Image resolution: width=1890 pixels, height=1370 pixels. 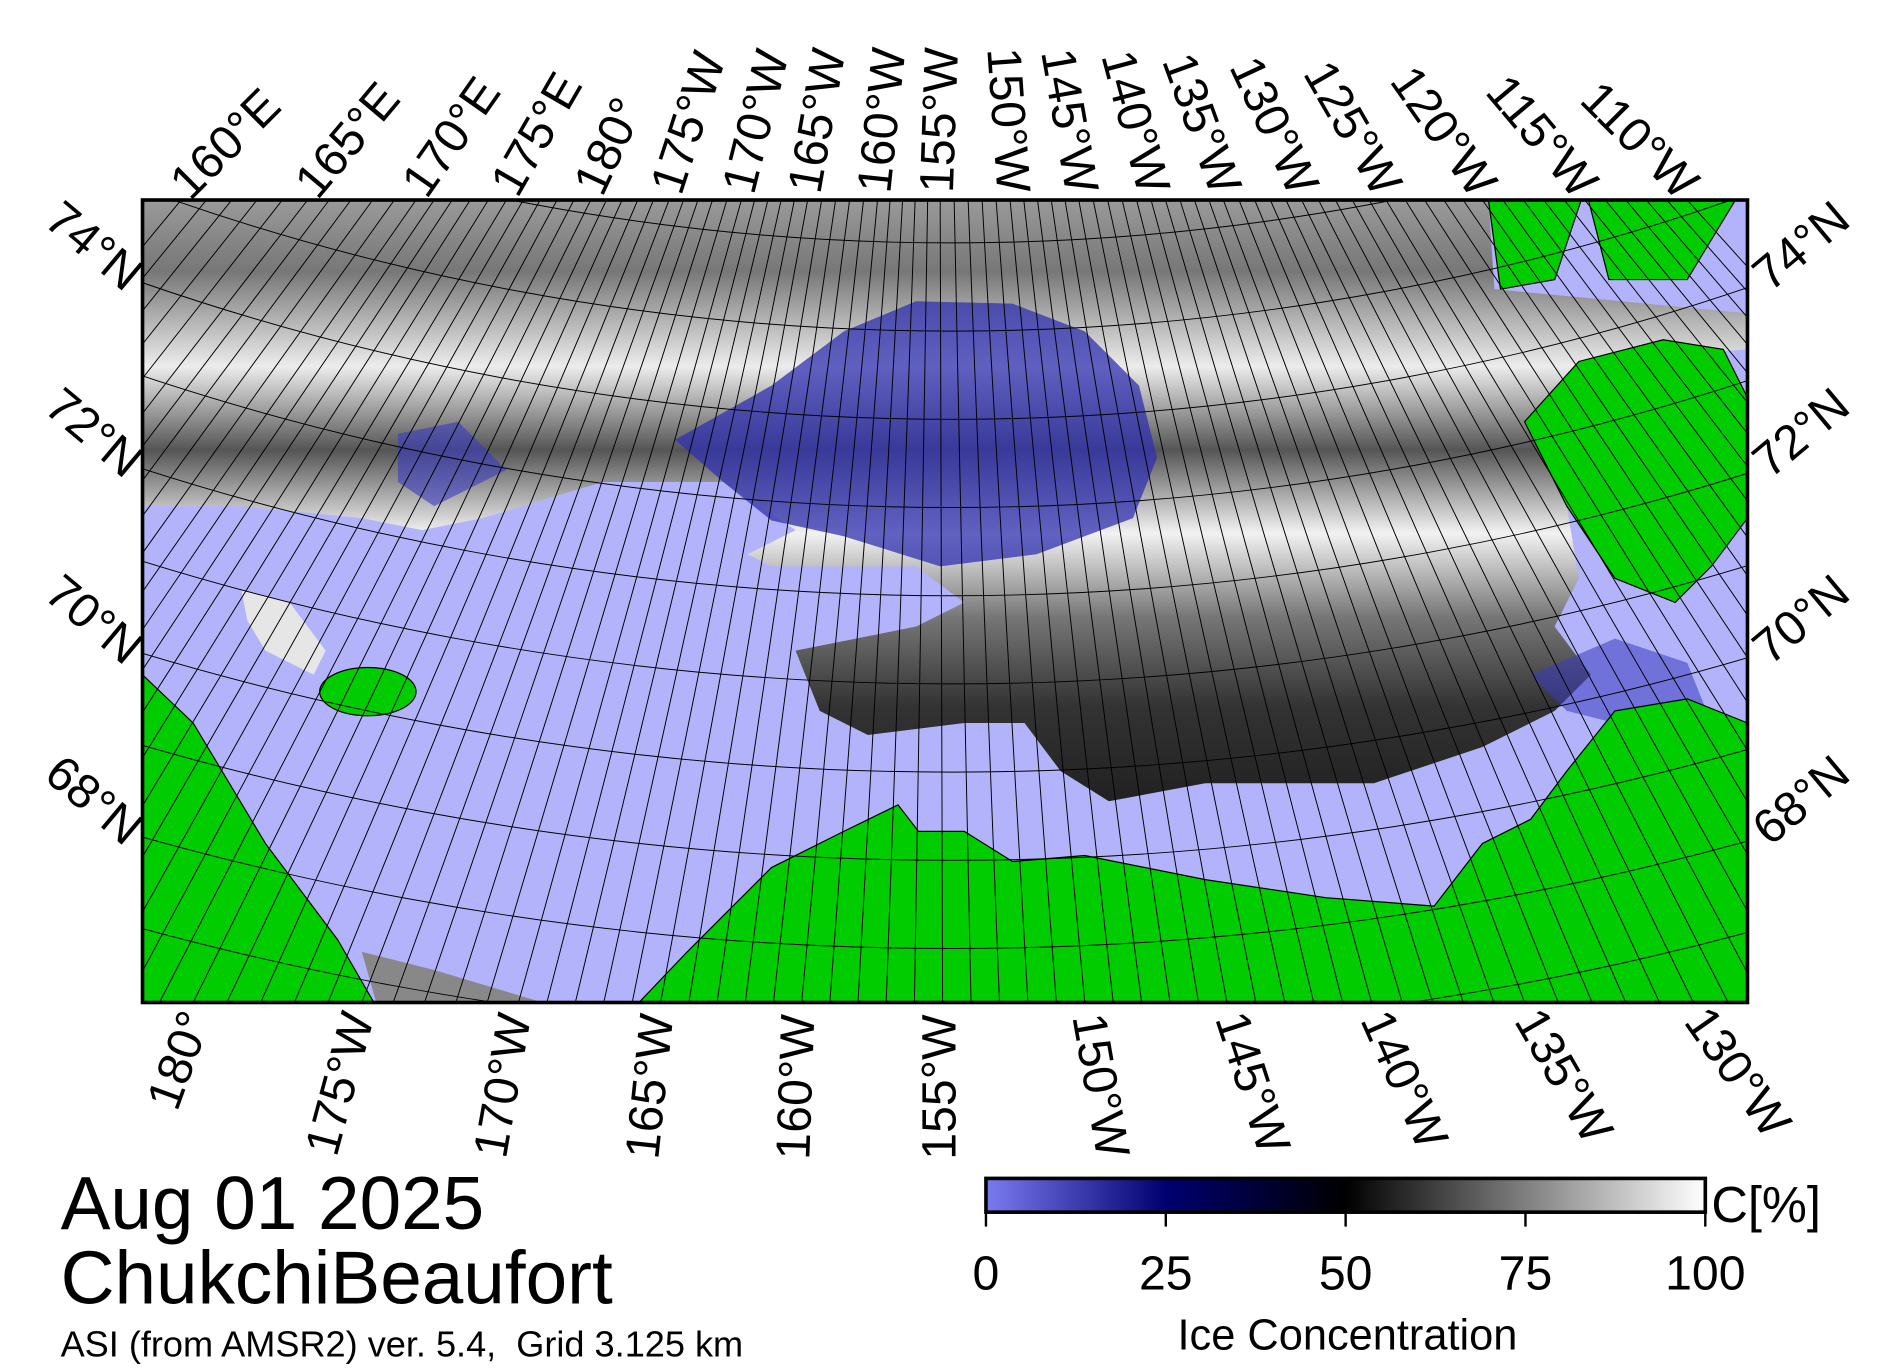 What do you see at coordinates (1252, 1082) in the screenshot?
I see `longitude-label: 145°W` at bounding box center [1252, 1082].